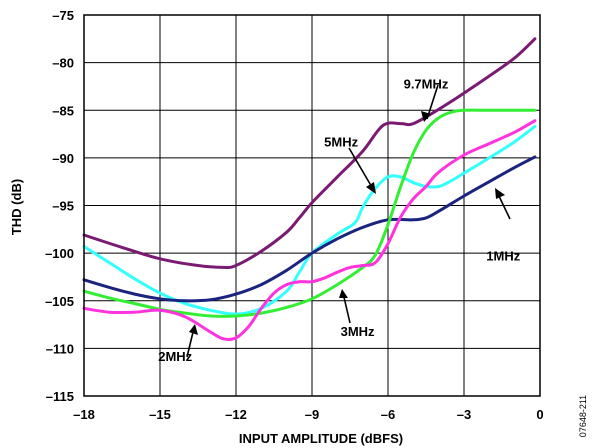  What do you see at coordinates (60, 348) in the screenshot?
I see `y-tick-label: –110` at bounding box center [60, 348].